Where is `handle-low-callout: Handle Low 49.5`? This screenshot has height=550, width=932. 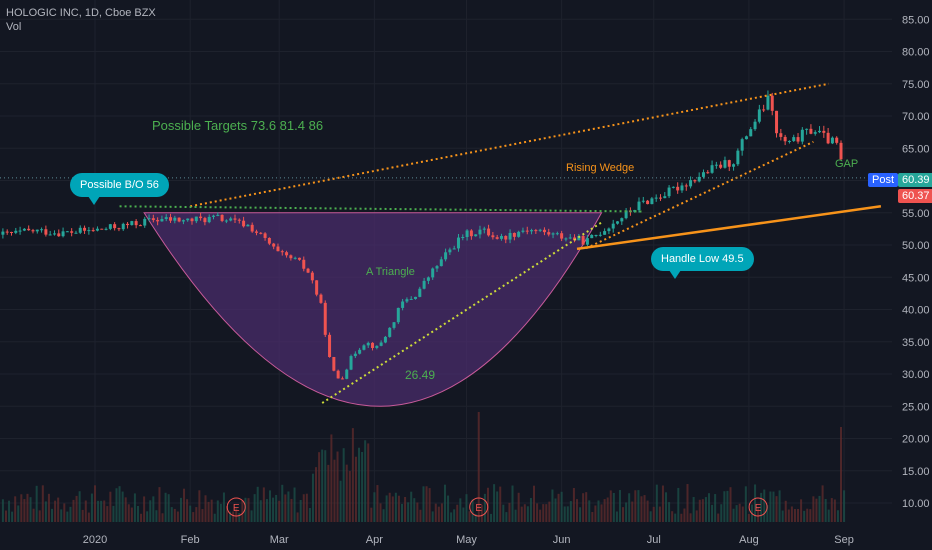
handle-low-callout: Handle Low 49.5 is located at coordinates (702, 263).